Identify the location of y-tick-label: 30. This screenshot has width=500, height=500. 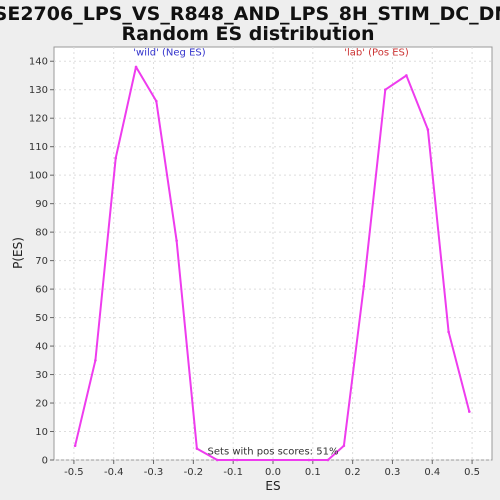
(41, 375).